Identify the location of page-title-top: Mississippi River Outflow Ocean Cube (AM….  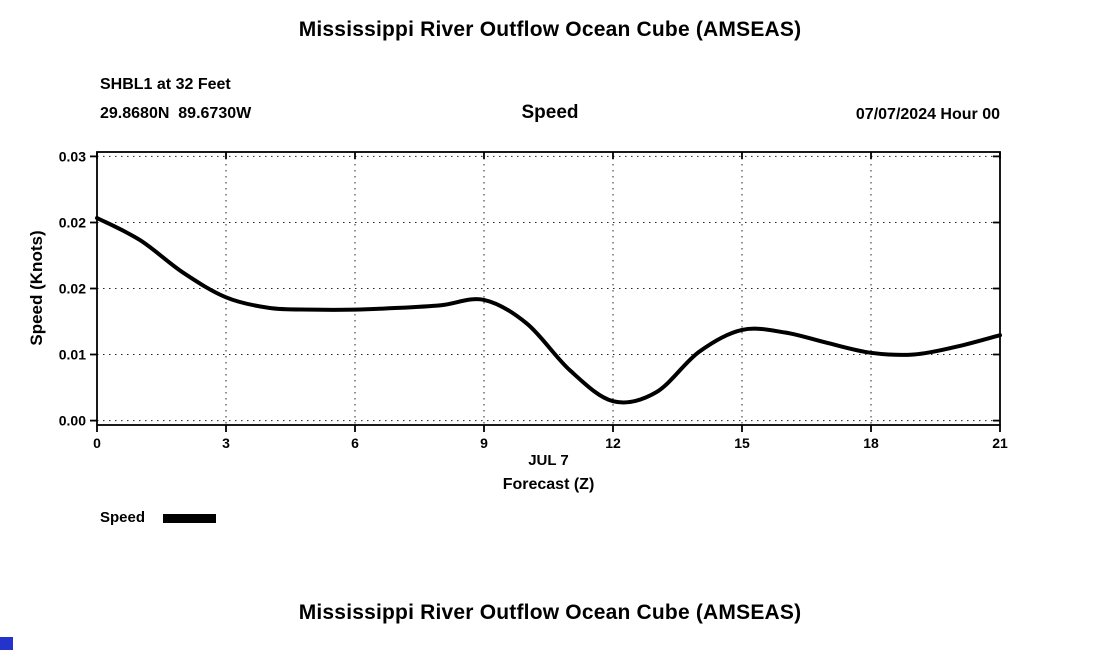
(550, 29).